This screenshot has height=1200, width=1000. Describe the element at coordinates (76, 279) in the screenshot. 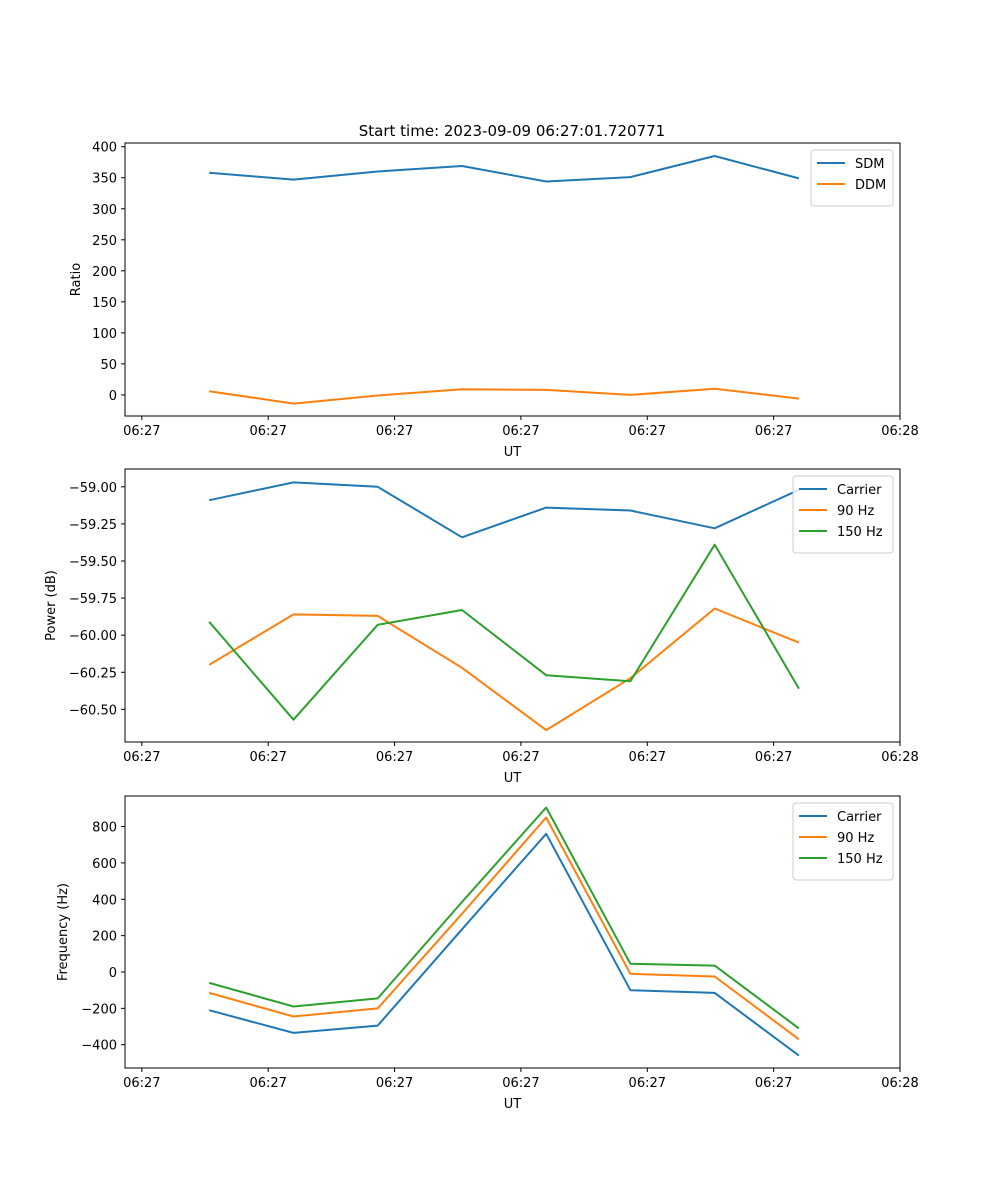

I see `ratio-y-axis-label: Ratio` at that location.